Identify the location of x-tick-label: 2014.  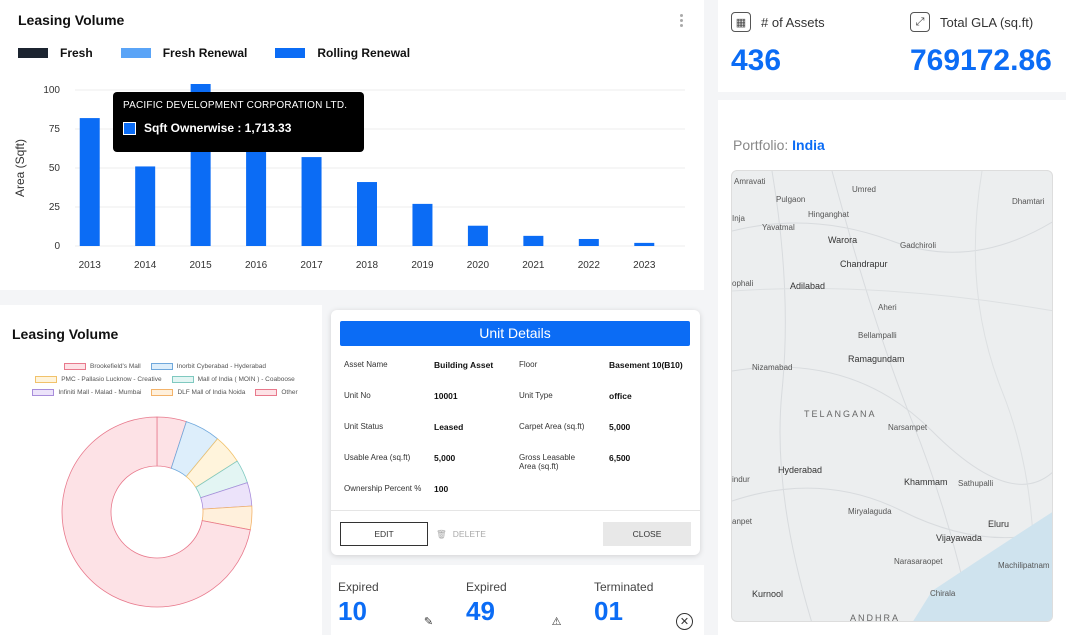
(145, 265).